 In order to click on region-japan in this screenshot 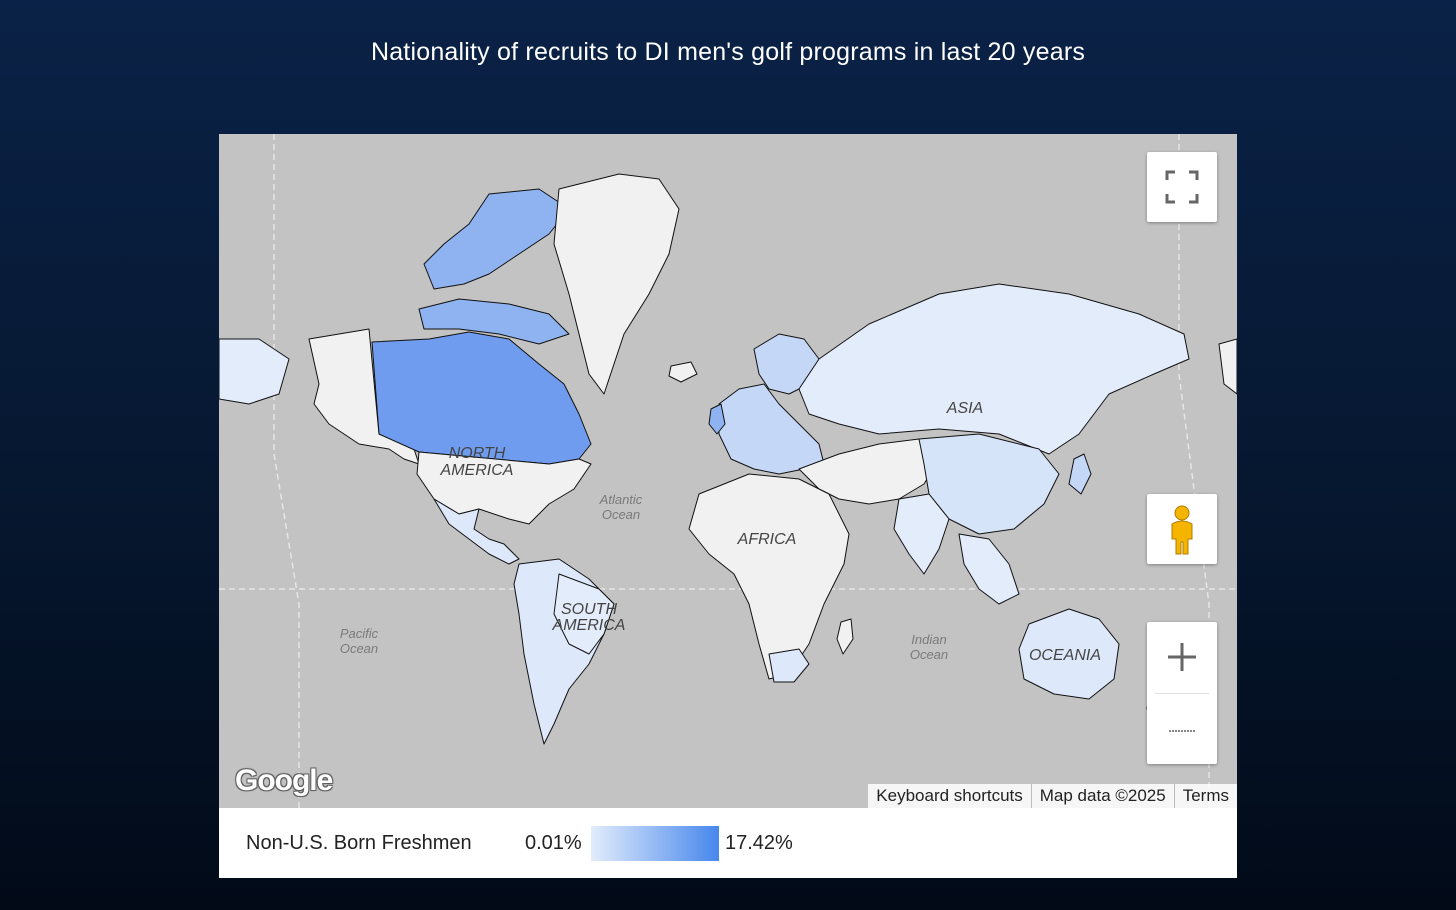, I will do `click(1080, 474)`.